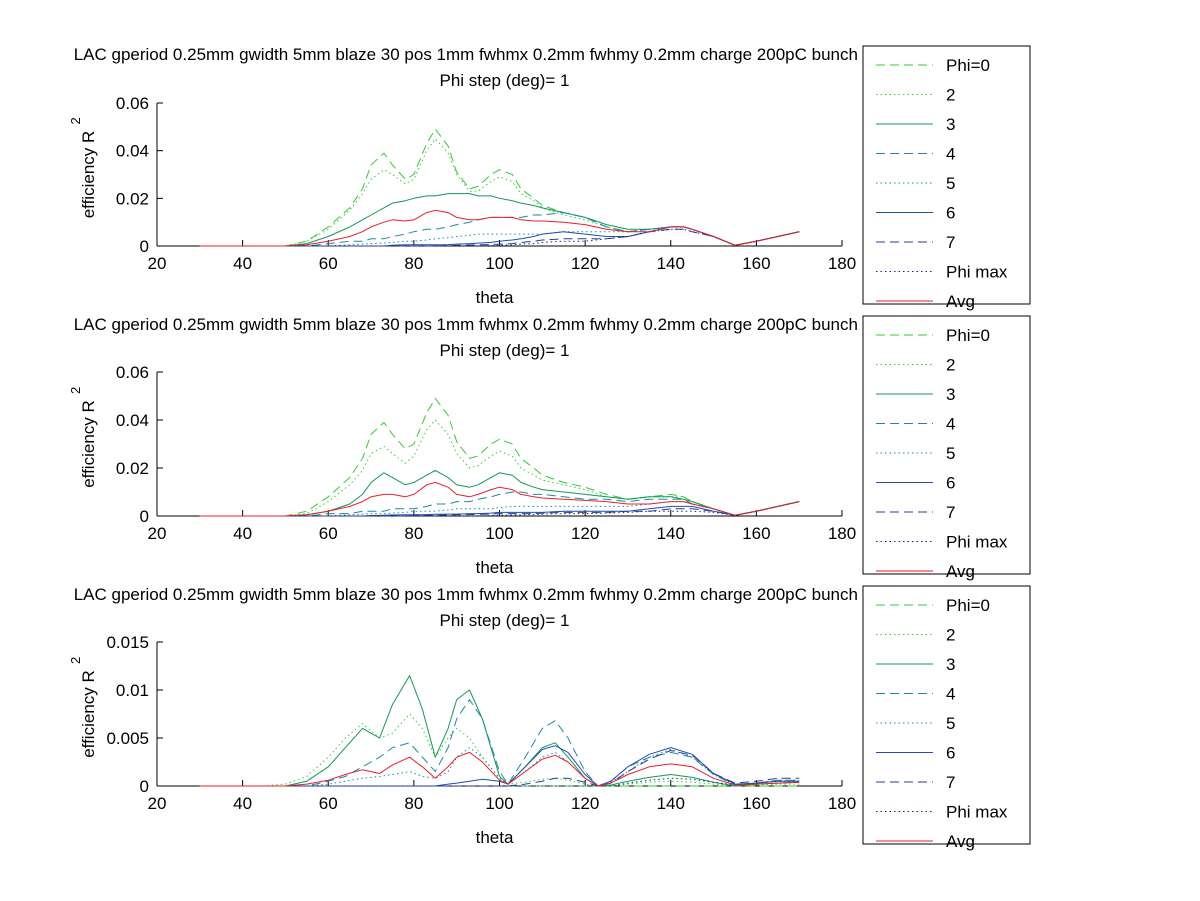 This screenshot has width=1200, height=901. Describe the element at coordinates (132, 690) in the screenshot. I see `y-tick-label: 0.01` at that location.